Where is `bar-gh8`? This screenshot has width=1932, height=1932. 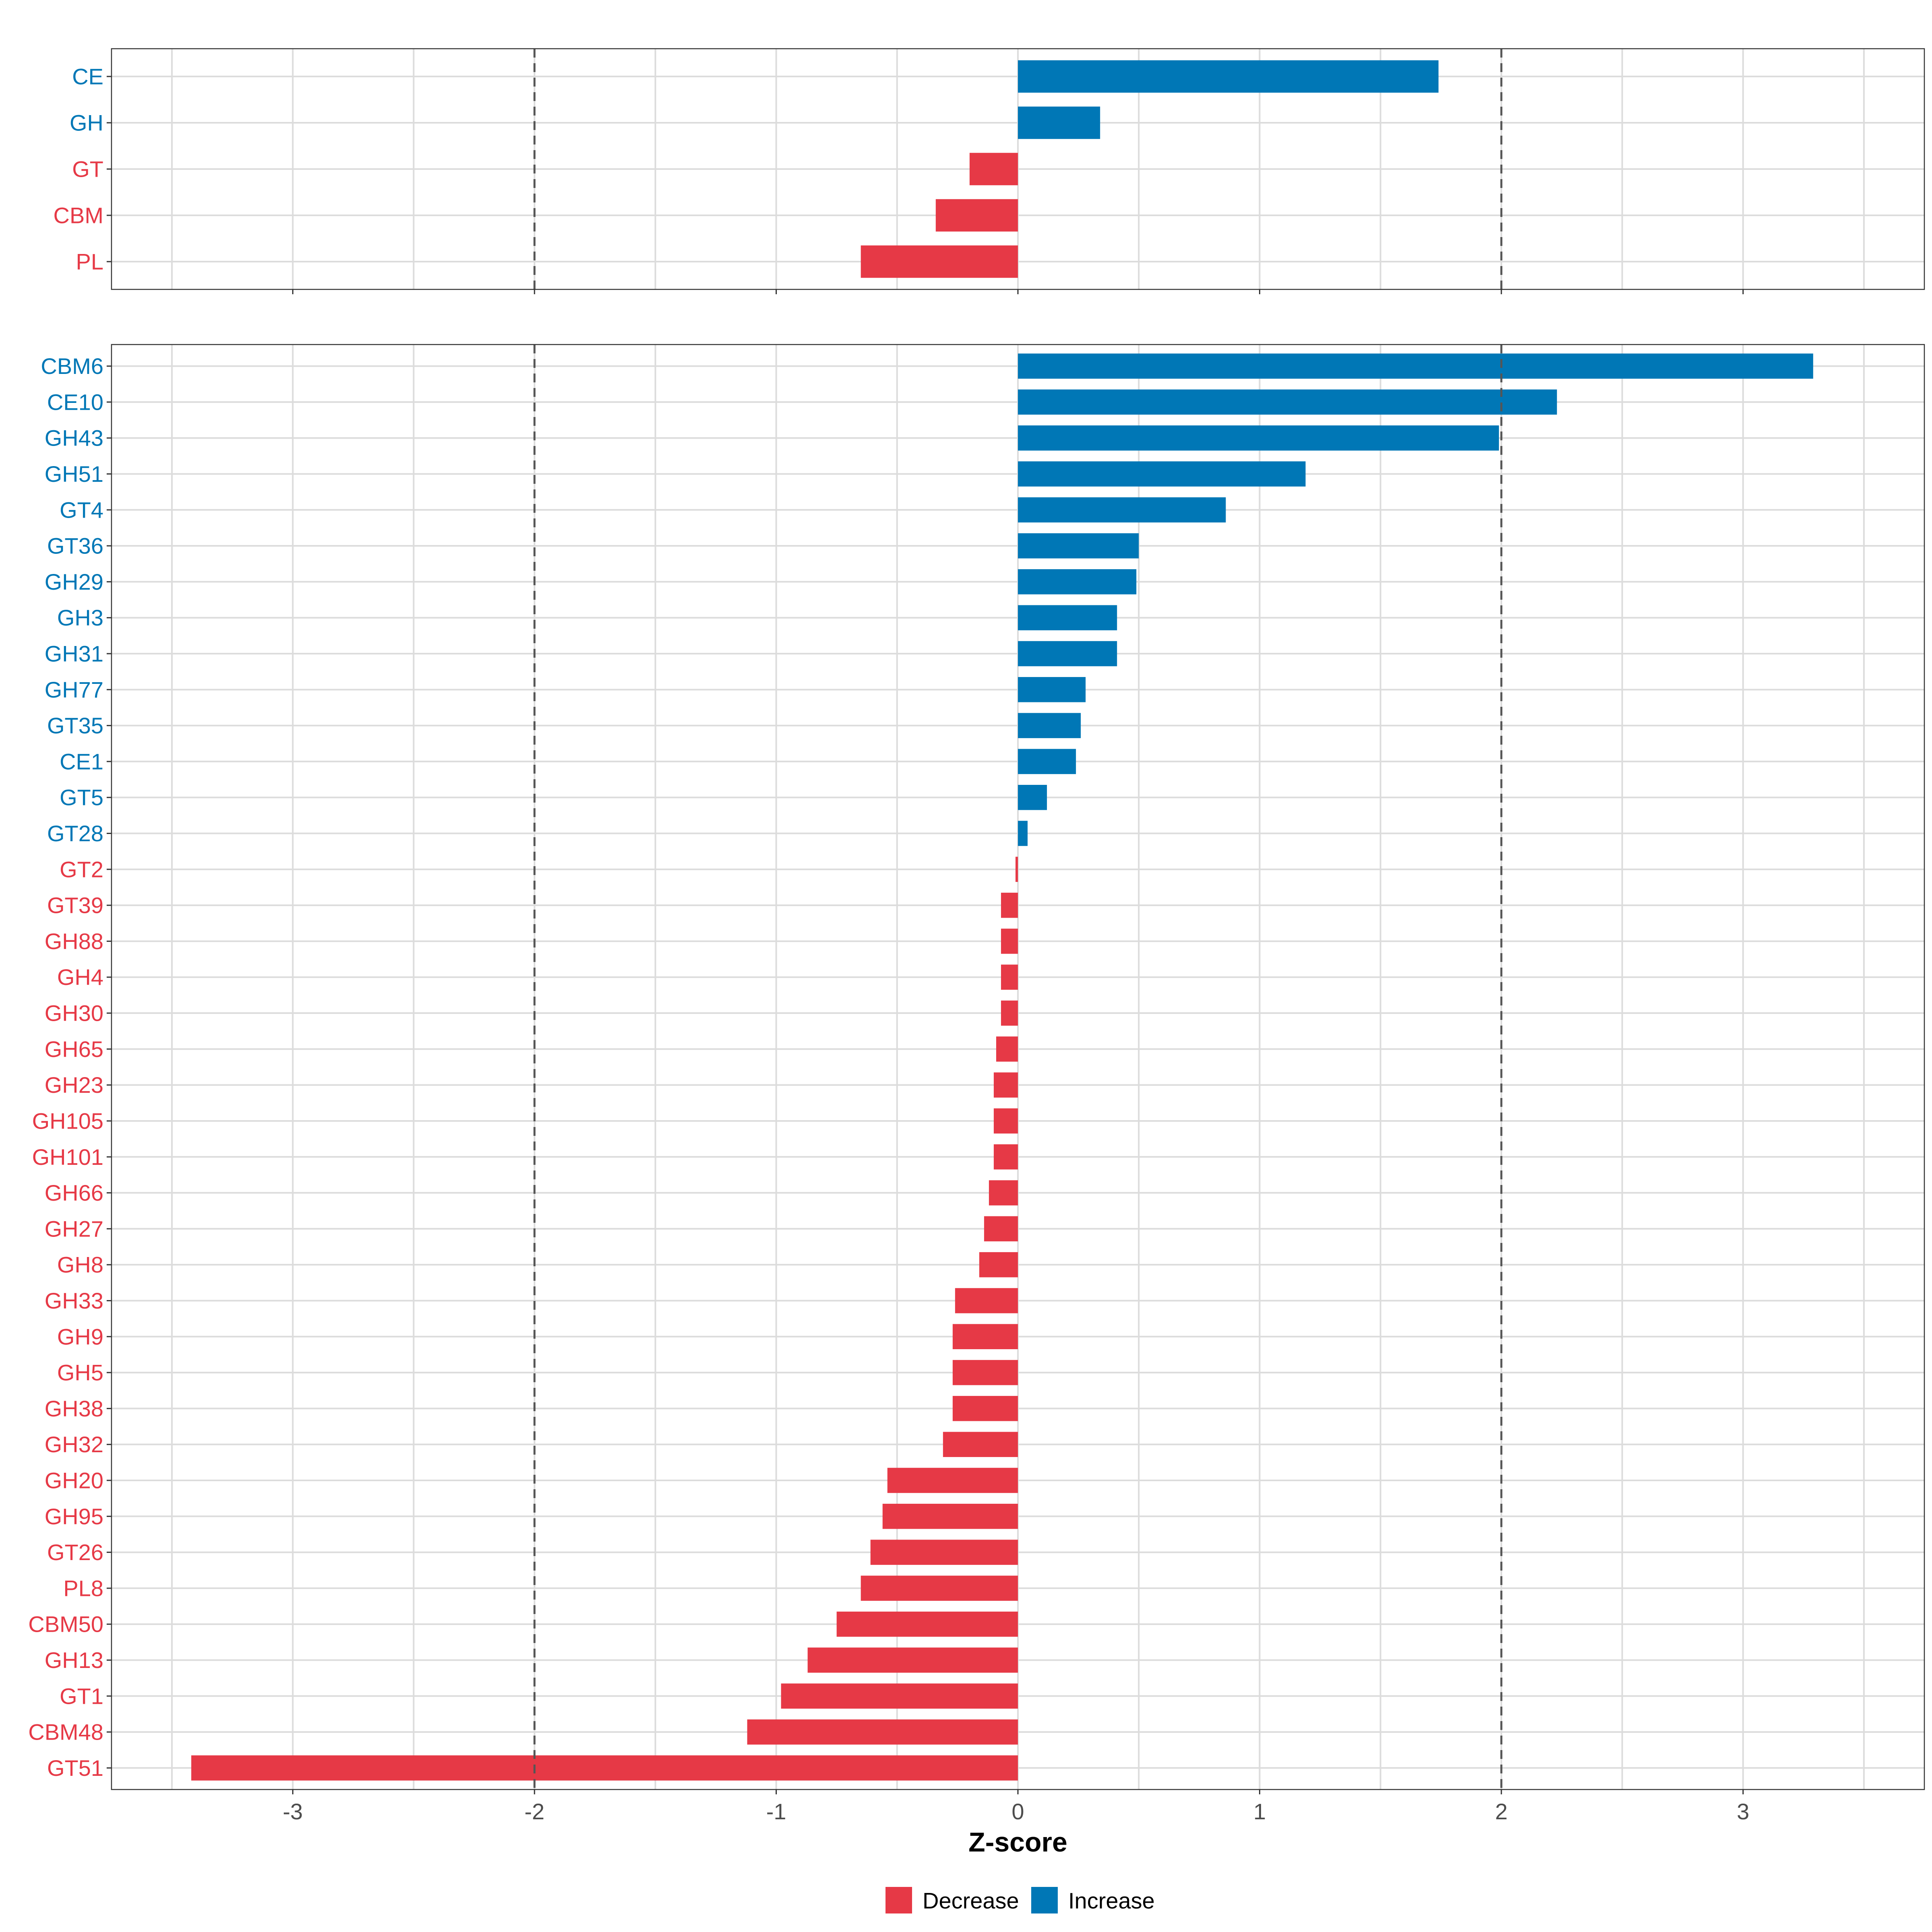
bar-gh8 is located at coordinates (998, 1265).